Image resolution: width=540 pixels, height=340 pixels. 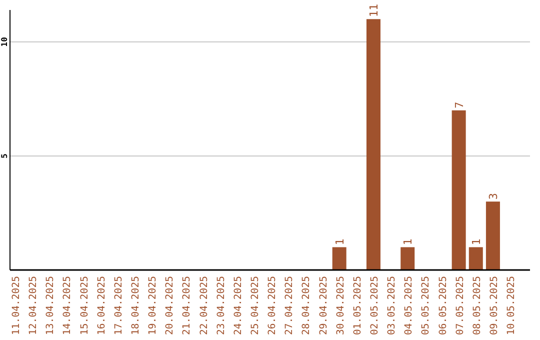 What do you see at coordinates (102, 305) in the screenshot?
I see `x-tick-label: 16.04.2025` at bounding box center [102, 305].